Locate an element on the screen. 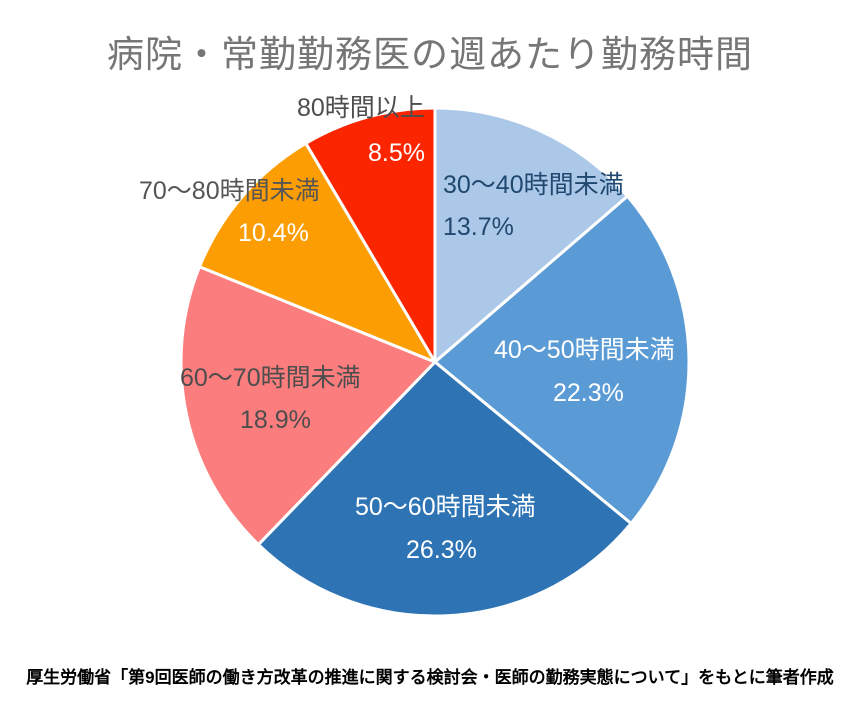 The width and height of the screenshot is (860, 704). slice-label-40-50: 40～50時間未満 is located at coordinates (584, 350).